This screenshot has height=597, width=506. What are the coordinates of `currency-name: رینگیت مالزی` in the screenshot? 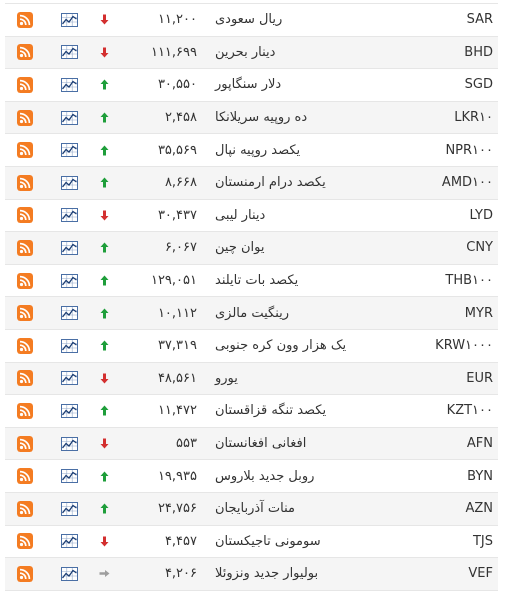 It's located at (252, 313).